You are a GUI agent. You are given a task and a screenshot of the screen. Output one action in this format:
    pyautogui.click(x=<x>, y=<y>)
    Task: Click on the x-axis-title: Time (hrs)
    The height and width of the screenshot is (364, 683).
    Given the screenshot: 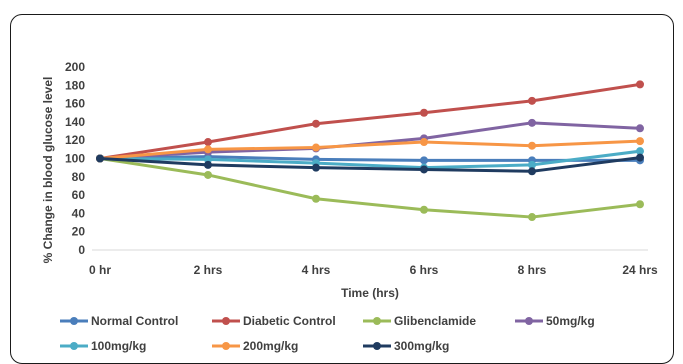 What is the action you would take?
    pyautogui.click(x=370, y=293)
    